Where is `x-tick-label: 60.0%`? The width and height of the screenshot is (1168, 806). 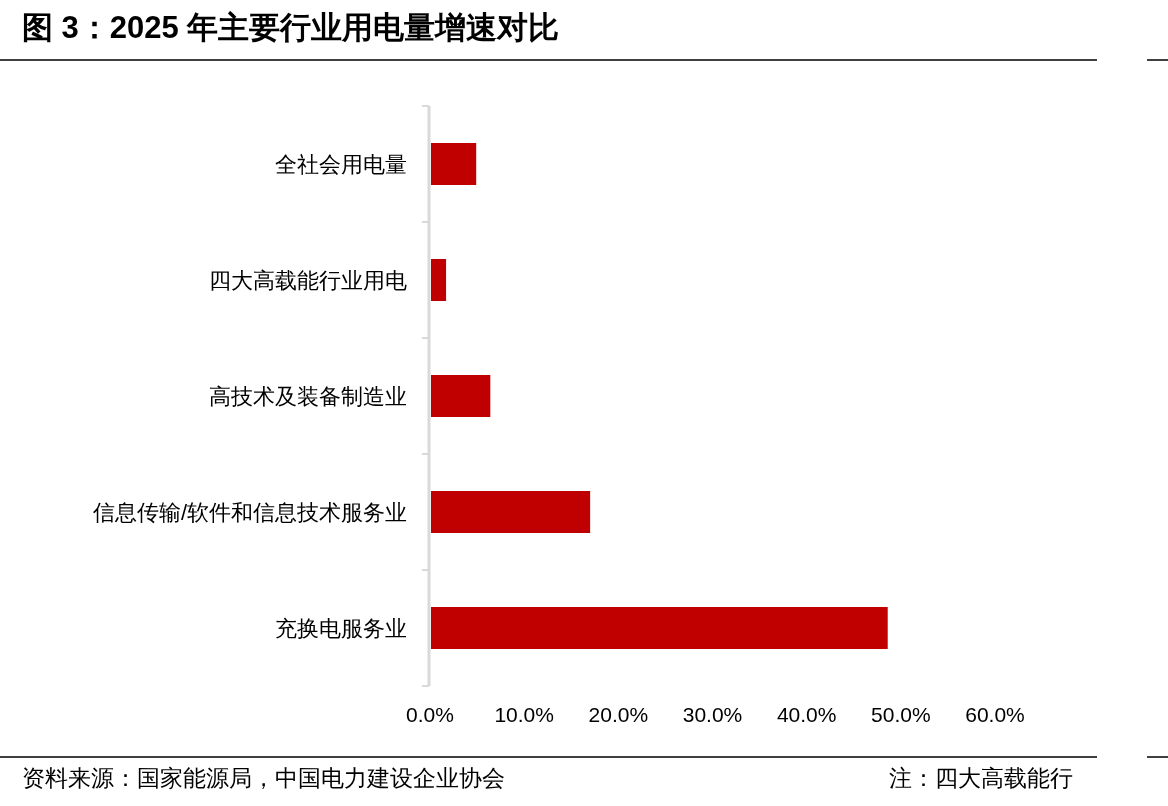 x-tick-label: 60.0% is located at coordinates (995, 714).